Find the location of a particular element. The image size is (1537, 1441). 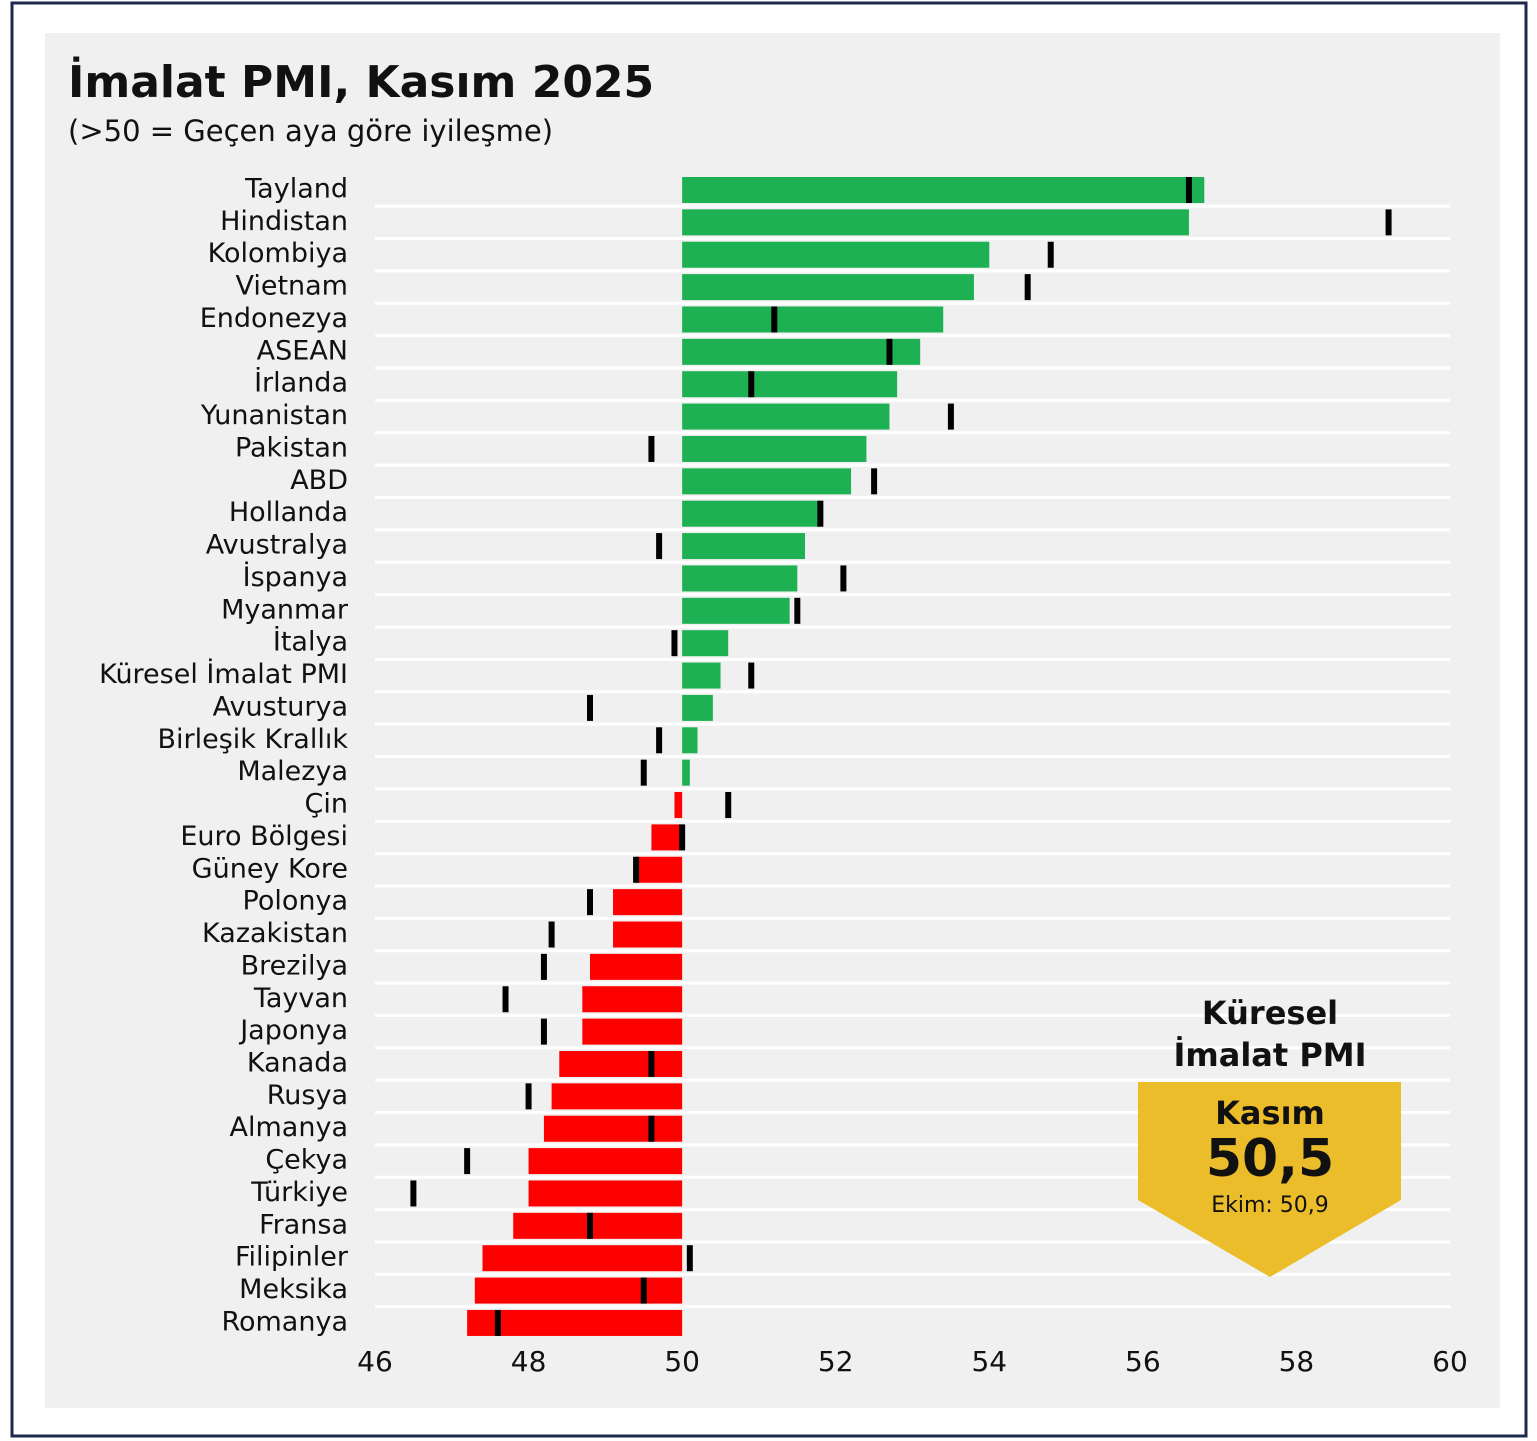

category-label: Avustralya is located at coordinates (277, 545).